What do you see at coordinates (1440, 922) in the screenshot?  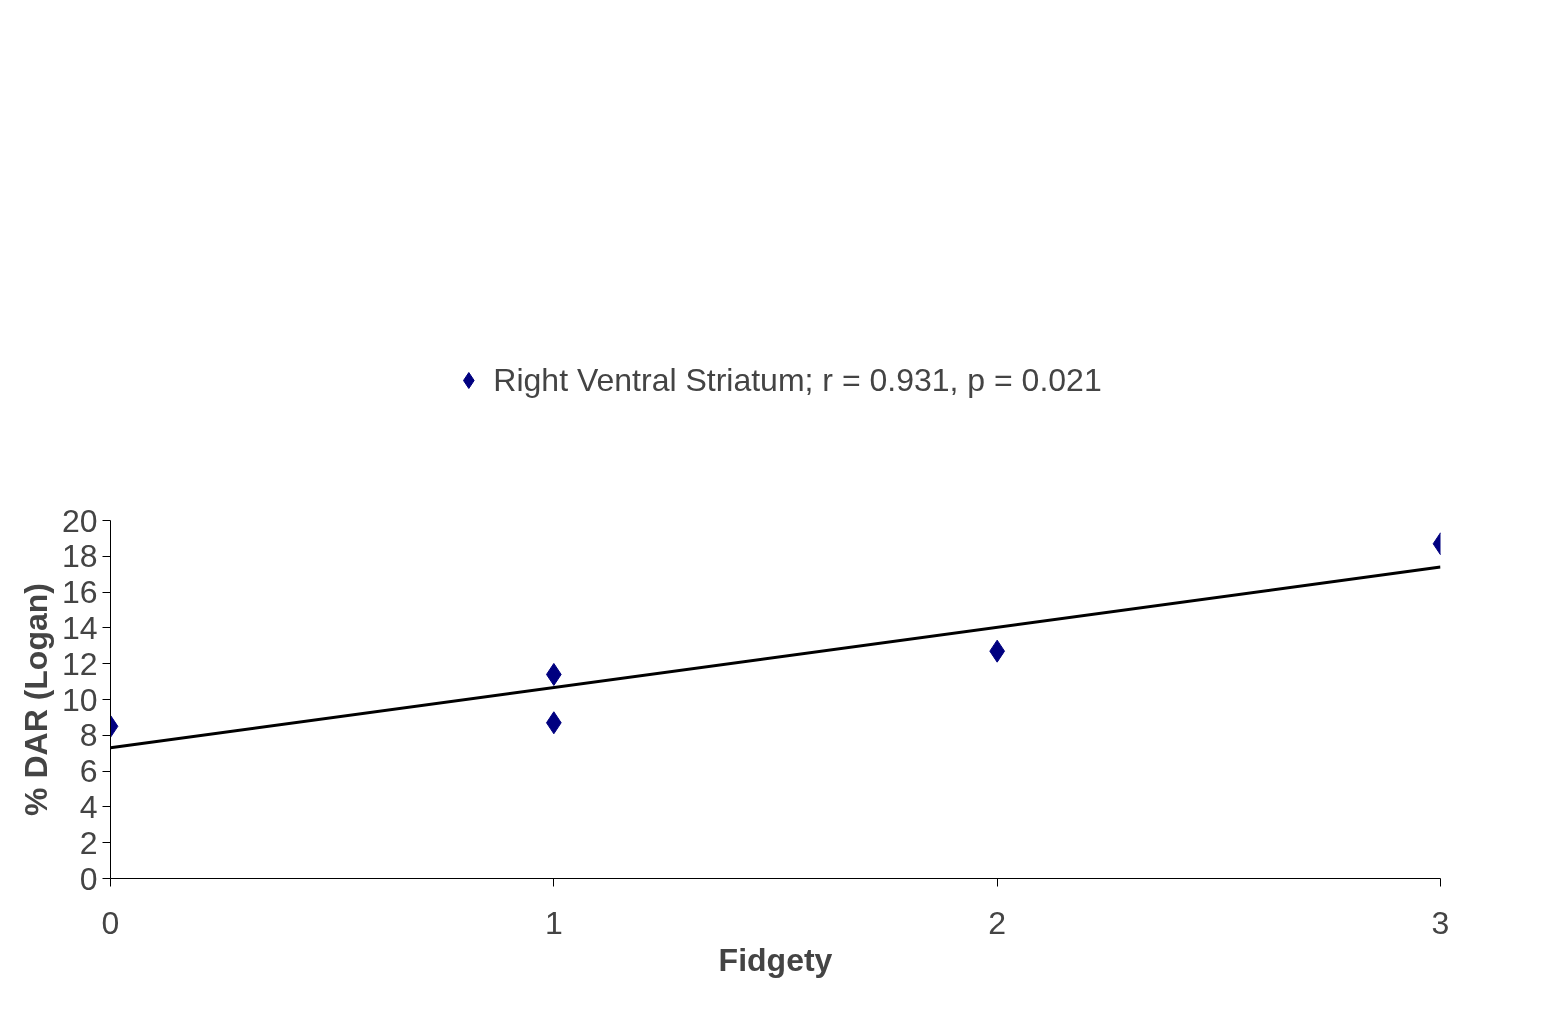 I see `x-tick-label: 3` at bounding box center [1440, 922].